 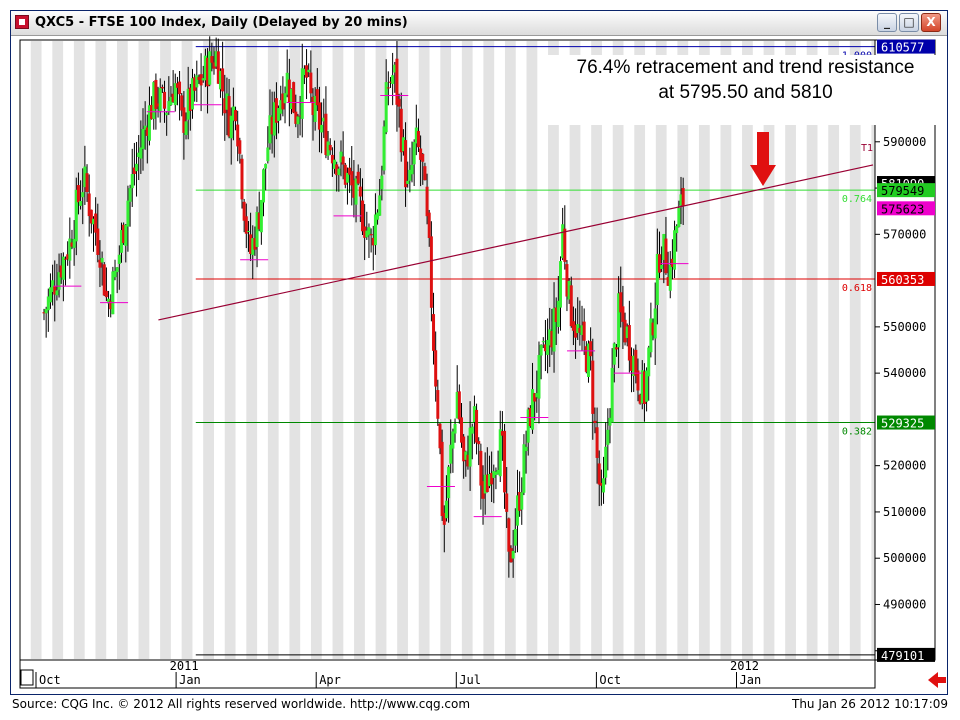 What do you see at coordinates (902, 656) in the screenshot?
I see `price-tag-label: 479101` at bounding box center [902, 656].